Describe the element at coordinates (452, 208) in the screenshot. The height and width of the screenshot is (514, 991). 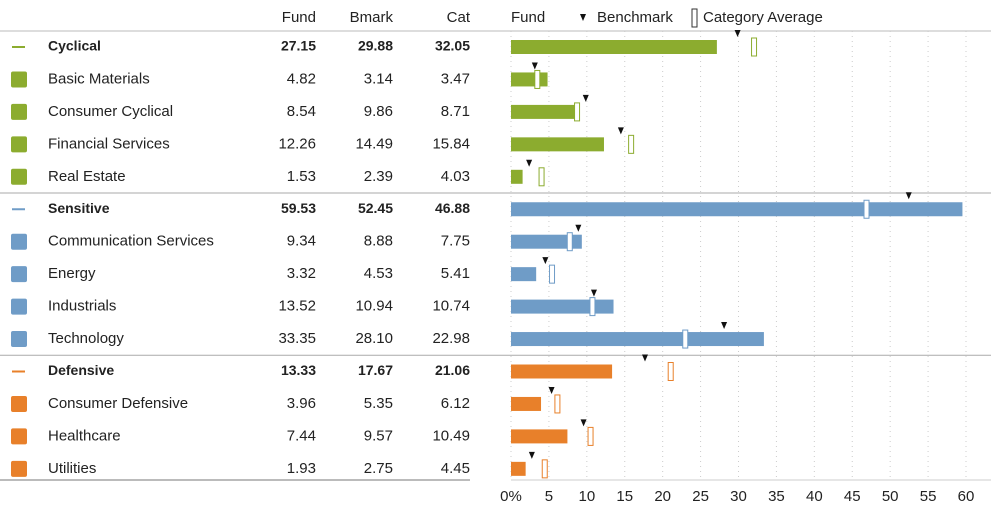
I see `cell-value: 46.88` at that location.